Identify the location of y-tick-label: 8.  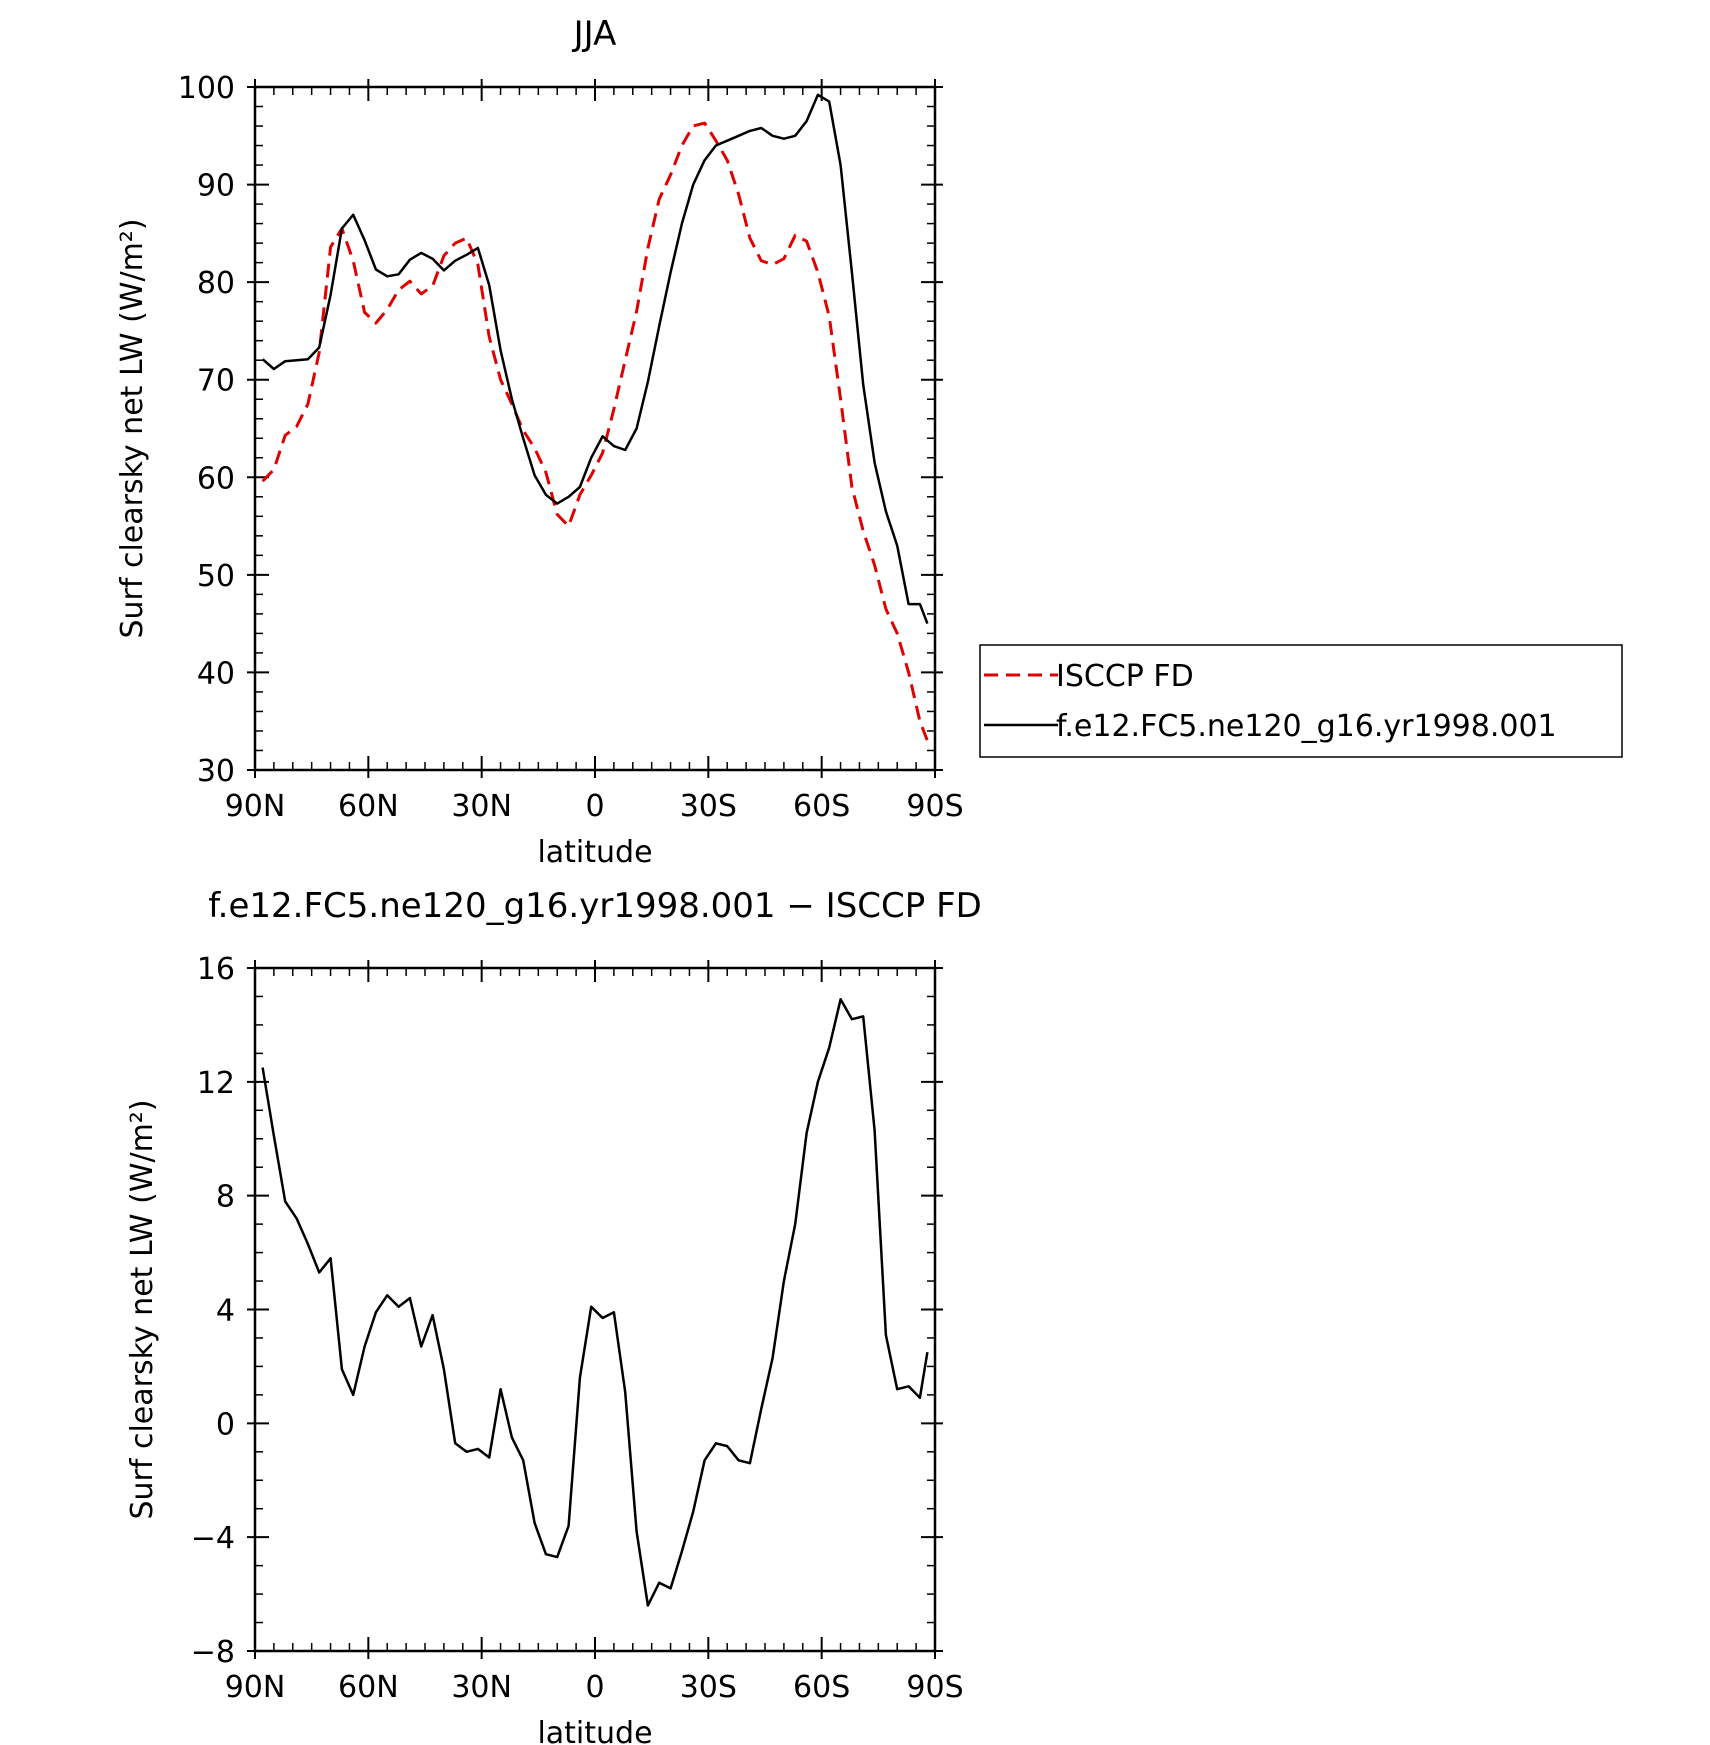
(225, 1197).